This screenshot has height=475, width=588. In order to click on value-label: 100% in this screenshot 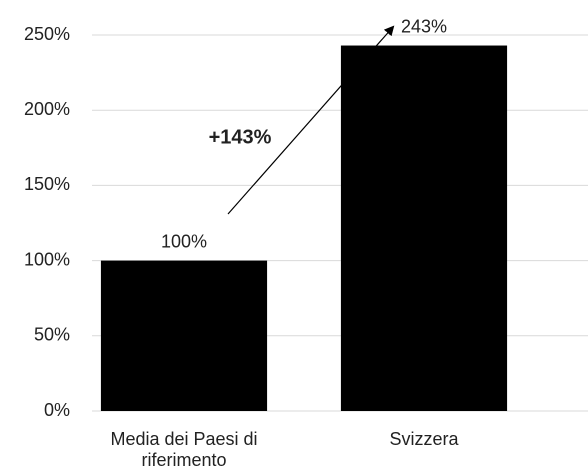, I will do `click(184, 241)`.